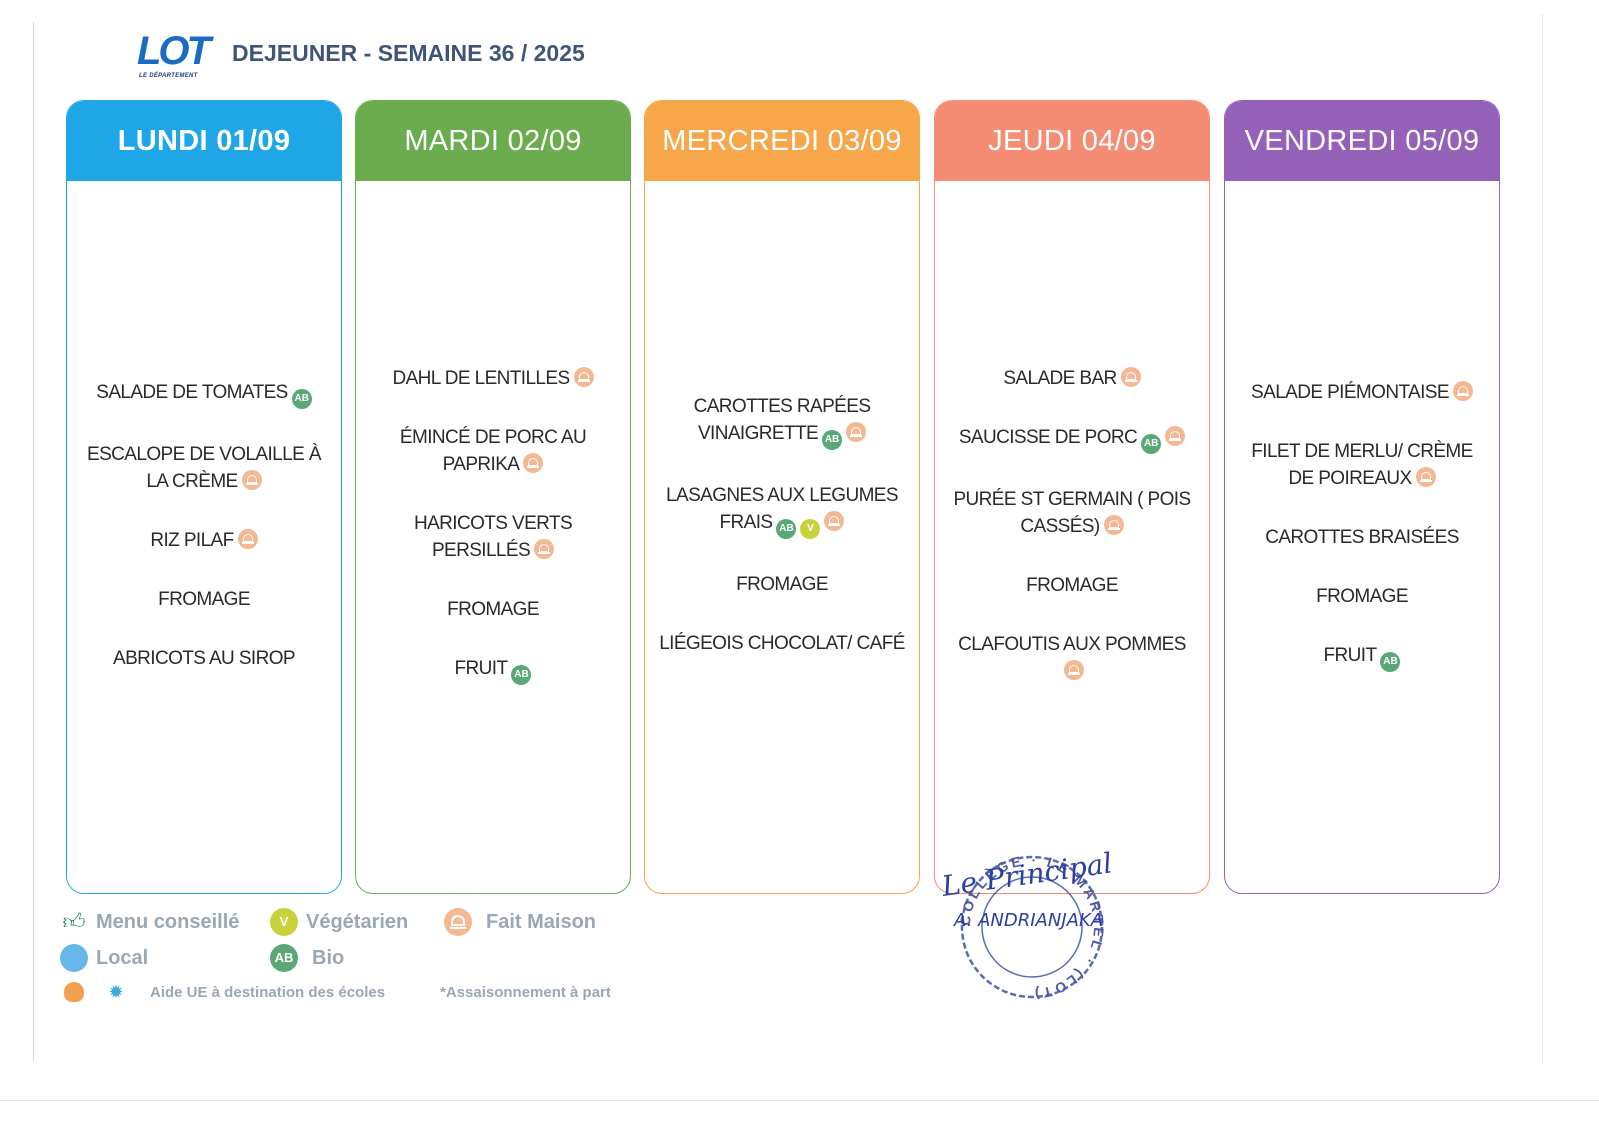 This screenshot has height=1130, width=1599. I want to click on thumbs-up-icon: 👍︎, so click(74, 921).